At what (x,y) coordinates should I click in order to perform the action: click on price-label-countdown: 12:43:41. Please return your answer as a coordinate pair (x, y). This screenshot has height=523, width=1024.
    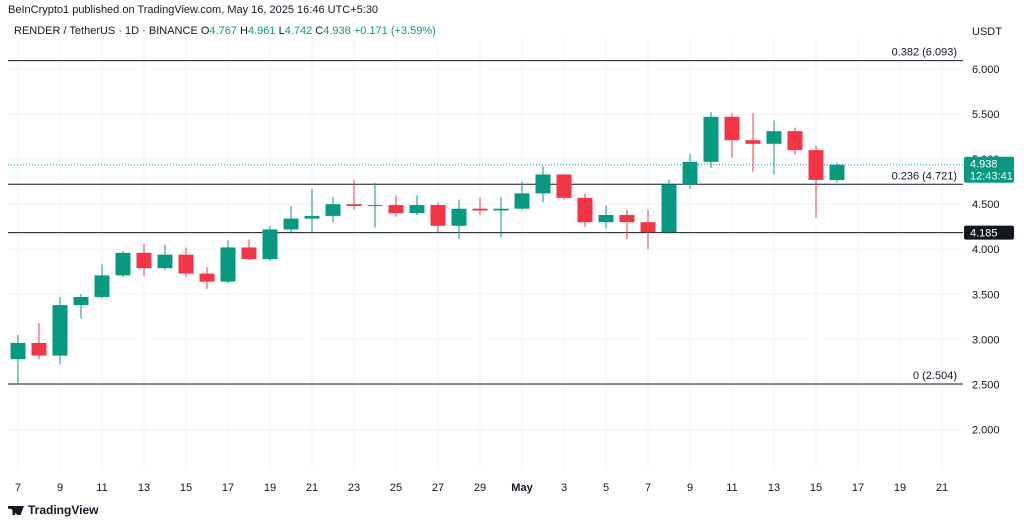
    Looking at the image, I should click on (991, 177).